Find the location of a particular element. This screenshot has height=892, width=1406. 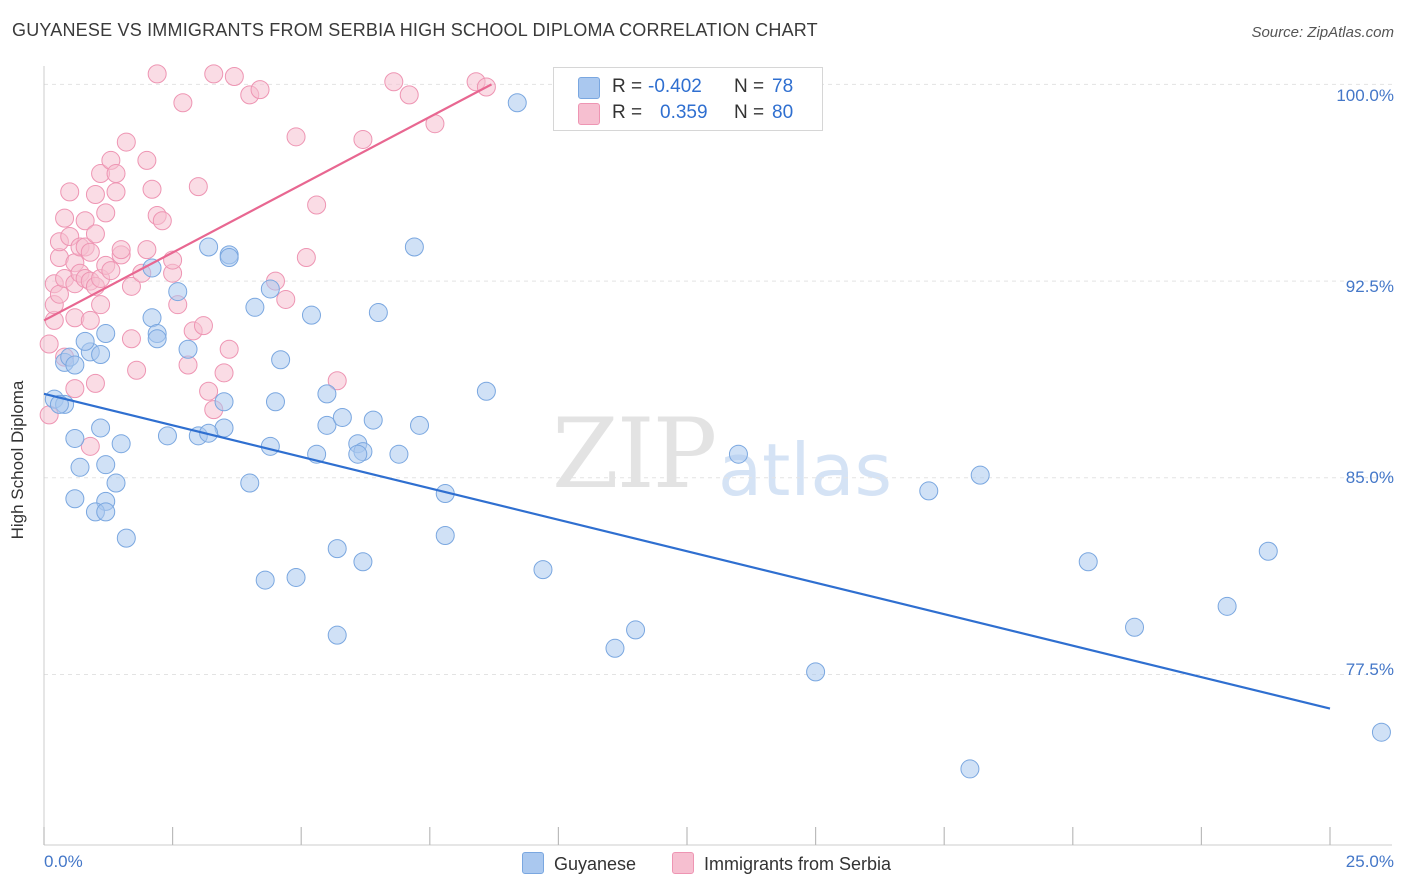

x-tick-label-max: 25.0% is located at coordinates (1369, 861).